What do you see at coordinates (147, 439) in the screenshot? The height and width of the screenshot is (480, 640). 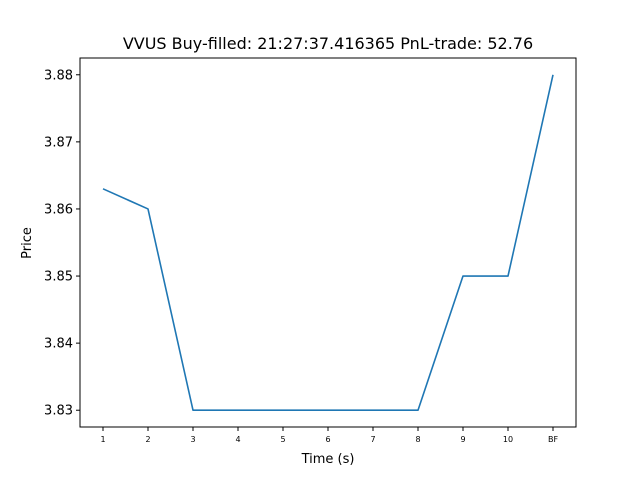 I see `x-tick-label: 2` at bounding box center [147, 439].